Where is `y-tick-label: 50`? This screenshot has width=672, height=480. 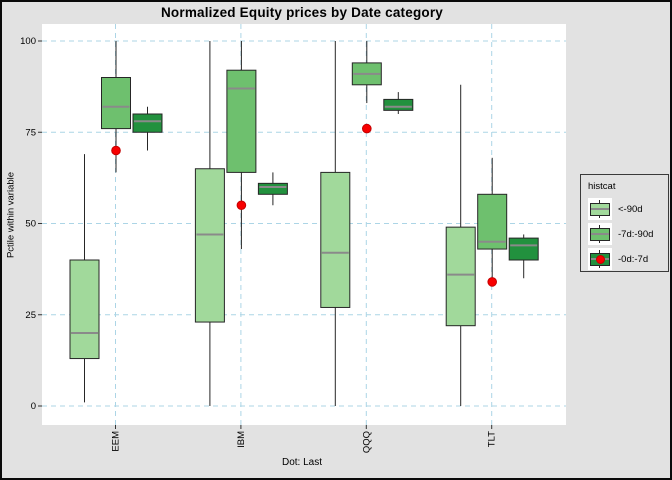
y-tick-label: 50 is located at coordinates (30, 224).